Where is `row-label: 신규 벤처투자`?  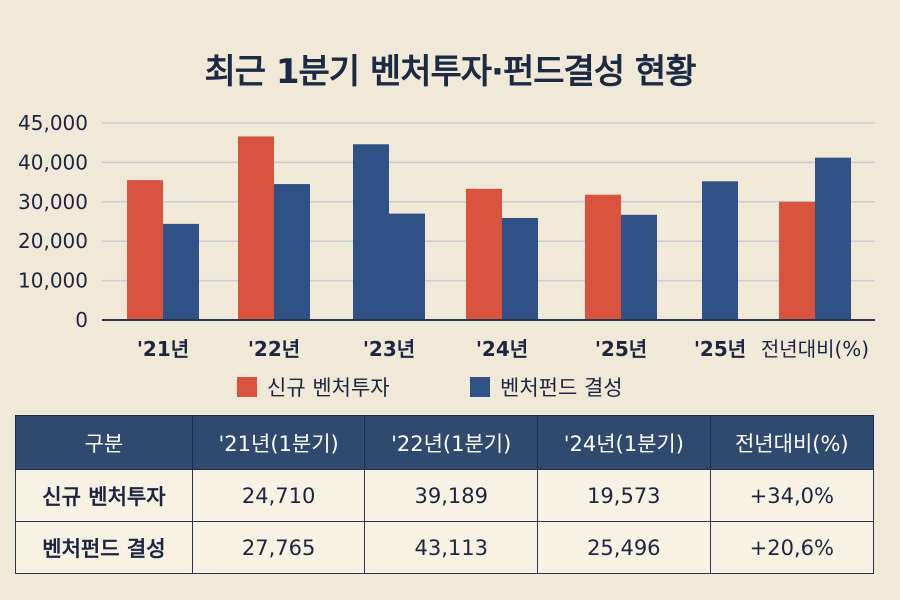
row-label: 신규 벤처투자 is located at coordinates (104, 495).